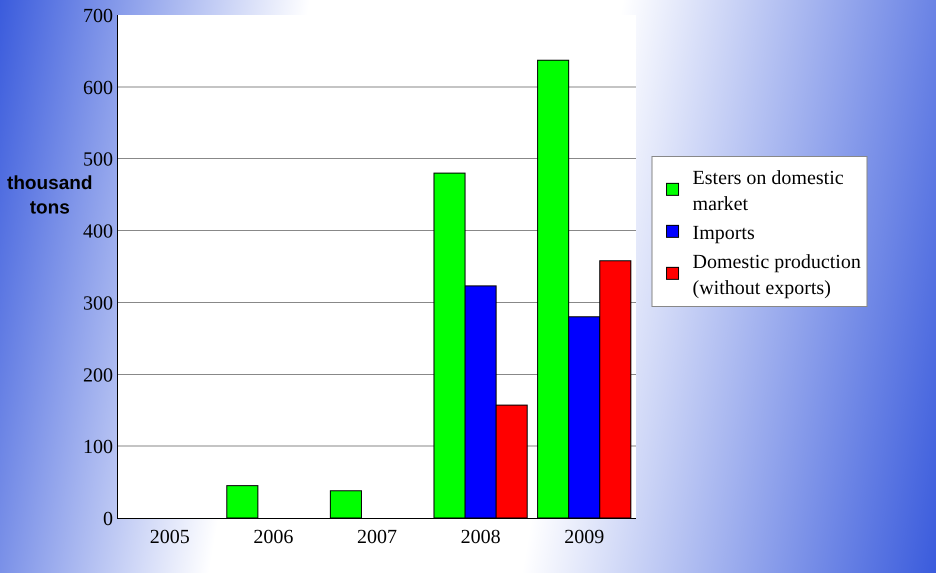 Image resolution: width=936 pixels, height=573 pixels. I want to click on y-tick-label: 600, so click(98, 87).